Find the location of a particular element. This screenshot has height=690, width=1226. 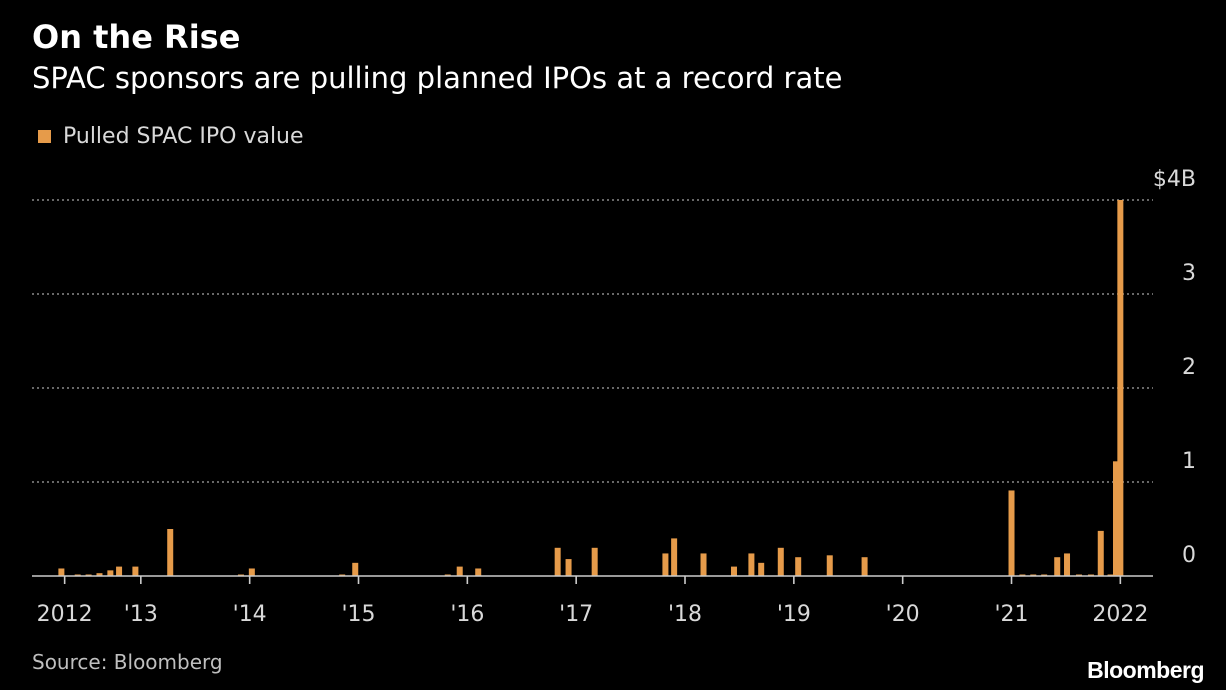

y-tick-label: 3 is located at coordinates (1189, 273).